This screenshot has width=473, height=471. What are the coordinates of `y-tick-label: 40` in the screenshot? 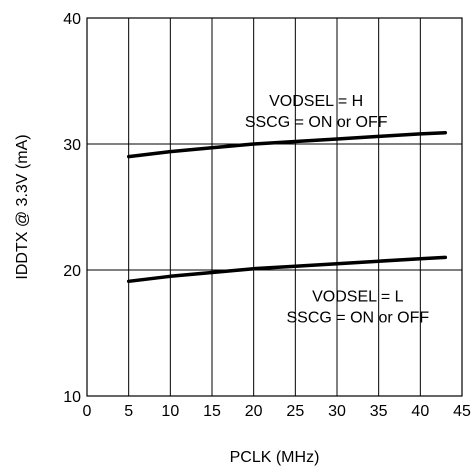 It's located at (72, 19).